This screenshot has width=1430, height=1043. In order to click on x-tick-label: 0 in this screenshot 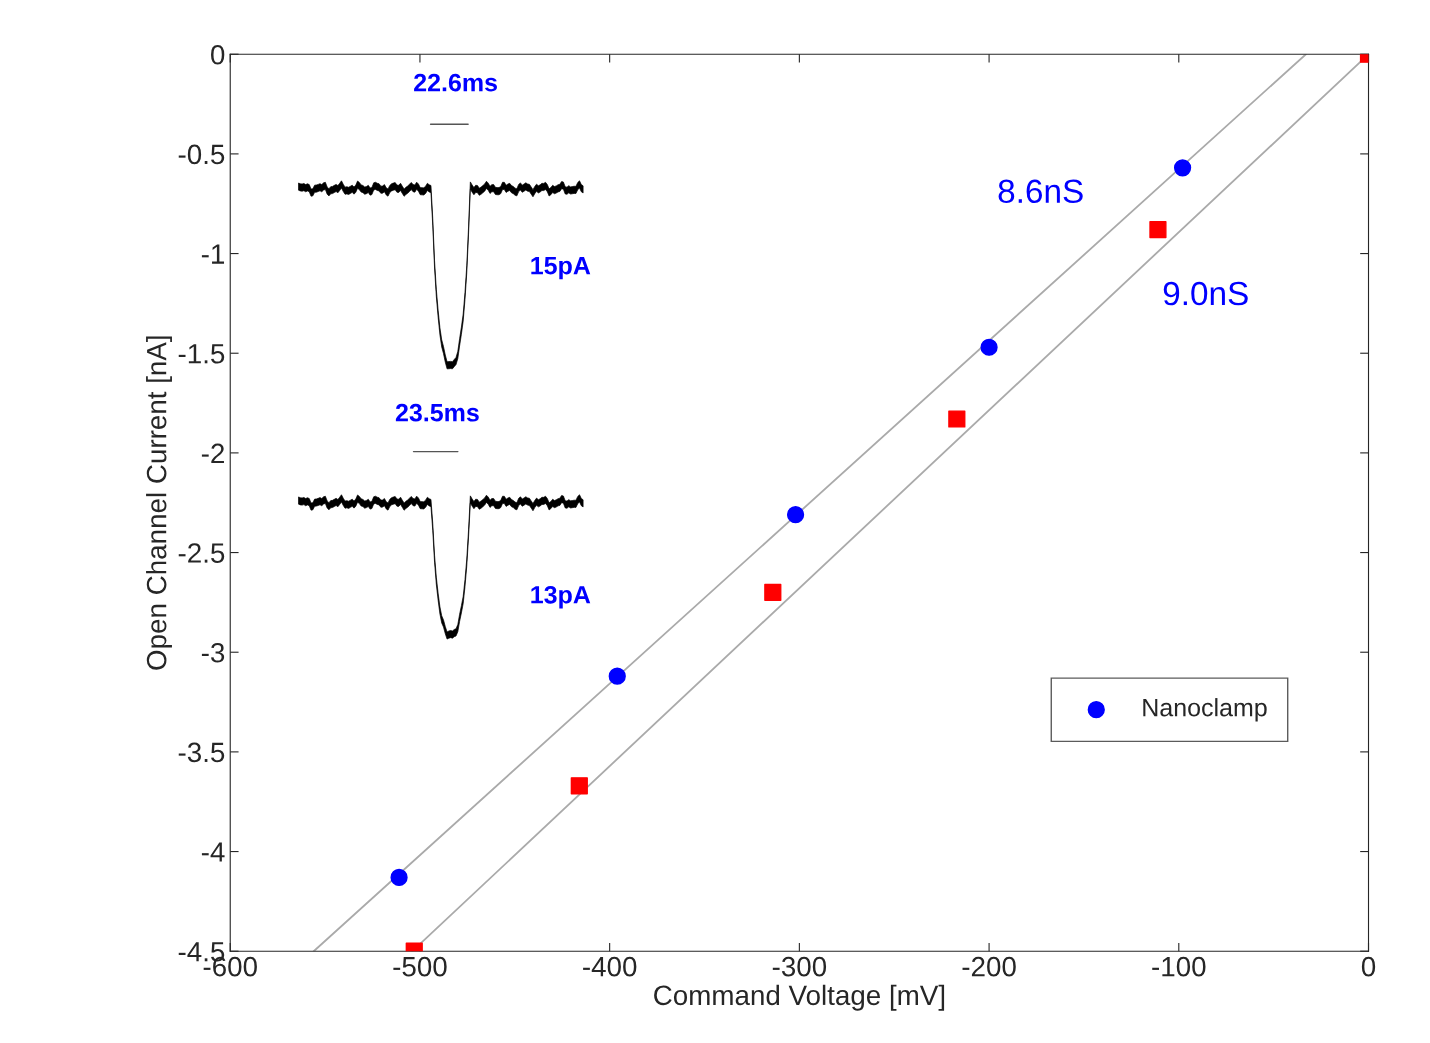, I will do `click(1368, 966)`.